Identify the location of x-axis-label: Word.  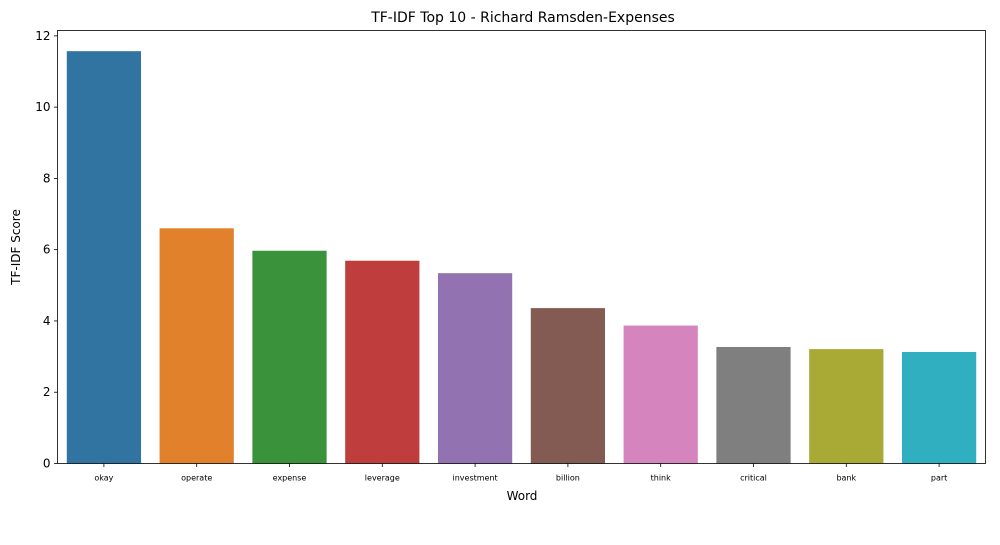
(522, 496).